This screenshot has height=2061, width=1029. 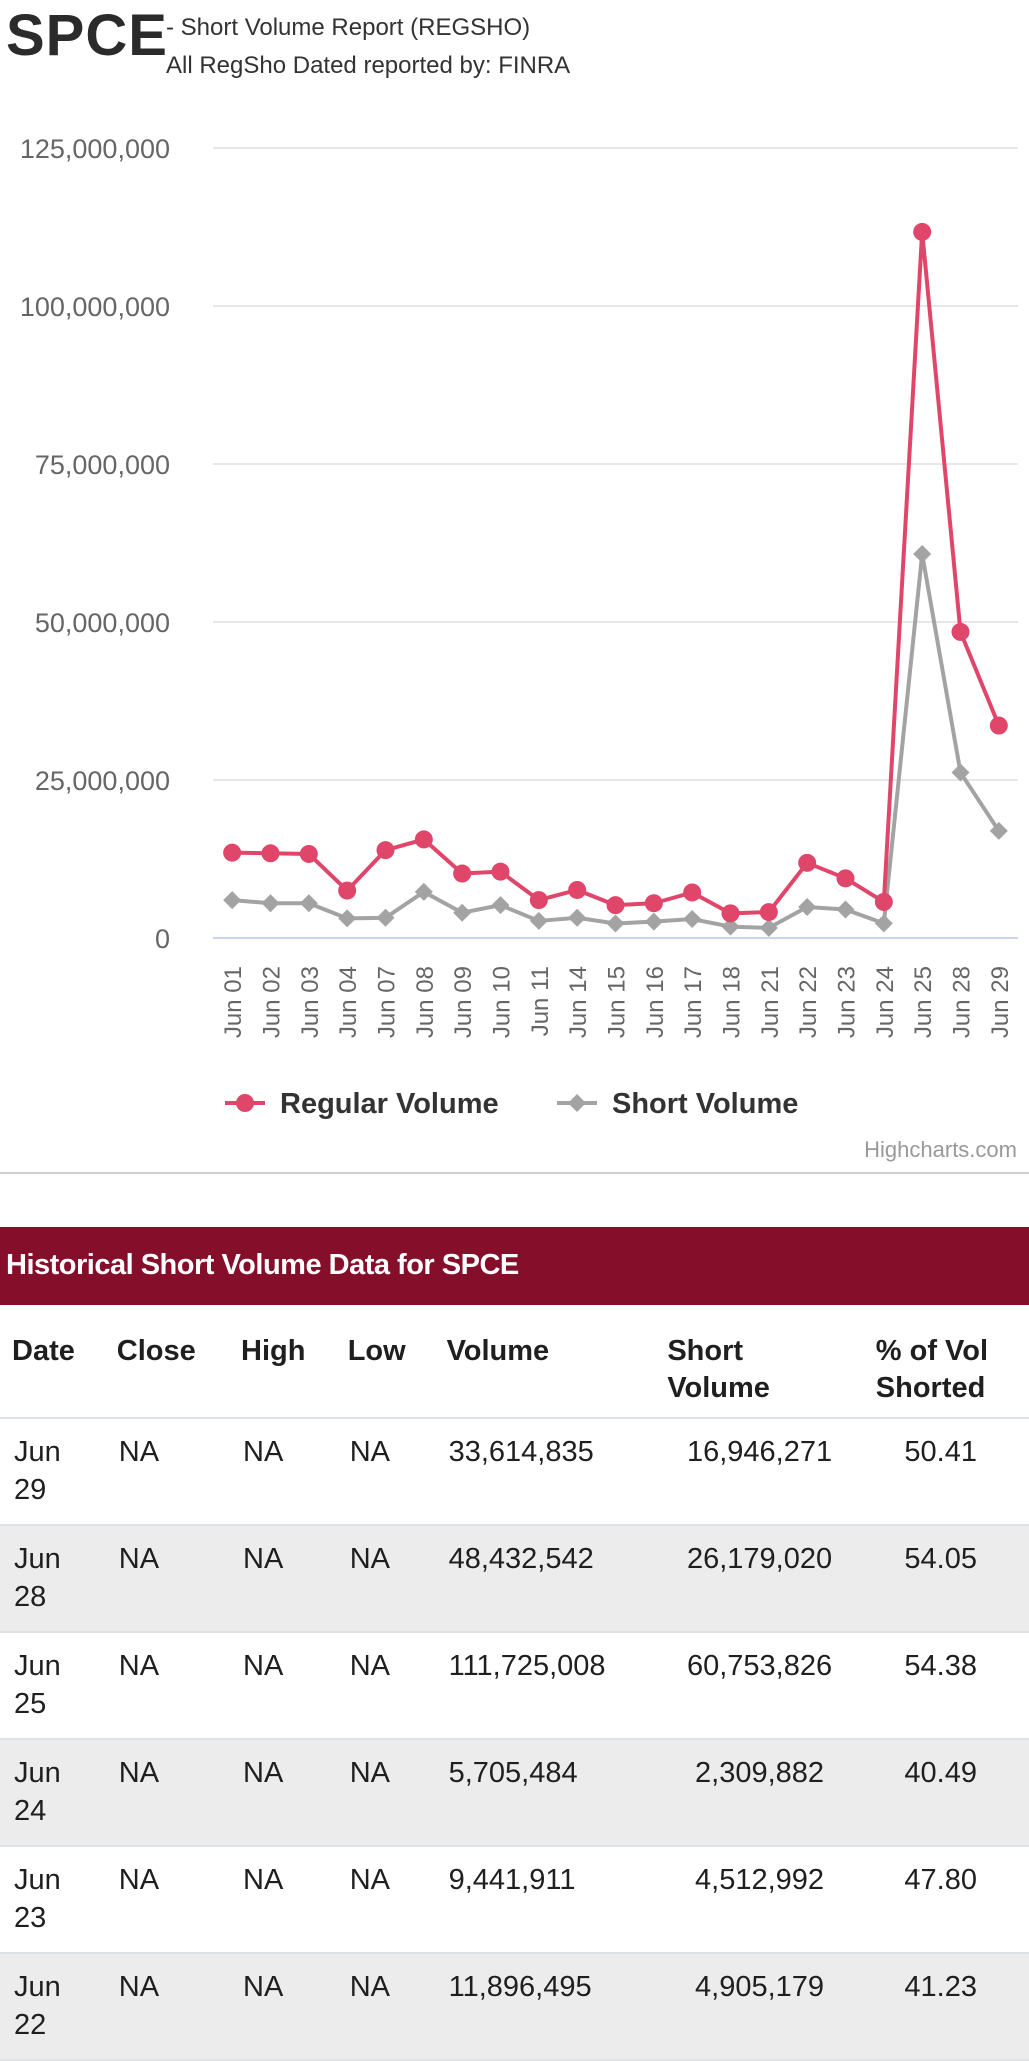 I want to click on x-tick-label: Jun 21, so click(x=770, y=1002).